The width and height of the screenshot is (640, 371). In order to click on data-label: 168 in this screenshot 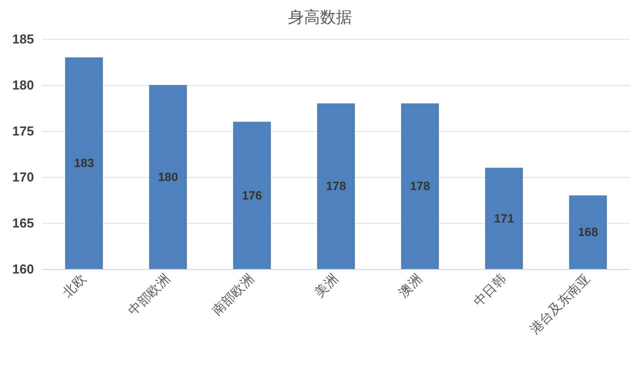, I will do `click(588, 232)`.